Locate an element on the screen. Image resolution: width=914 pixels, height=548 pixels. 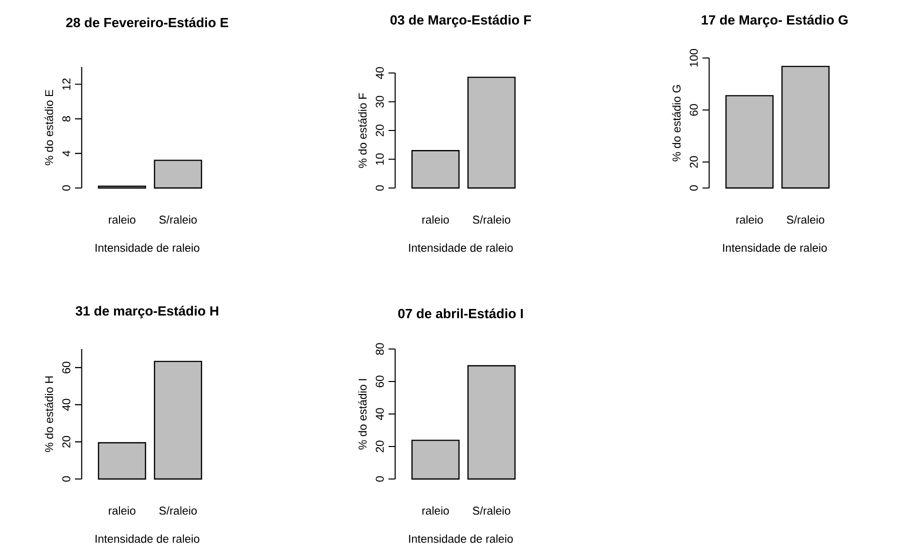
chart-title: 31 de março-Estádio H is located at coordinates (147, 312).